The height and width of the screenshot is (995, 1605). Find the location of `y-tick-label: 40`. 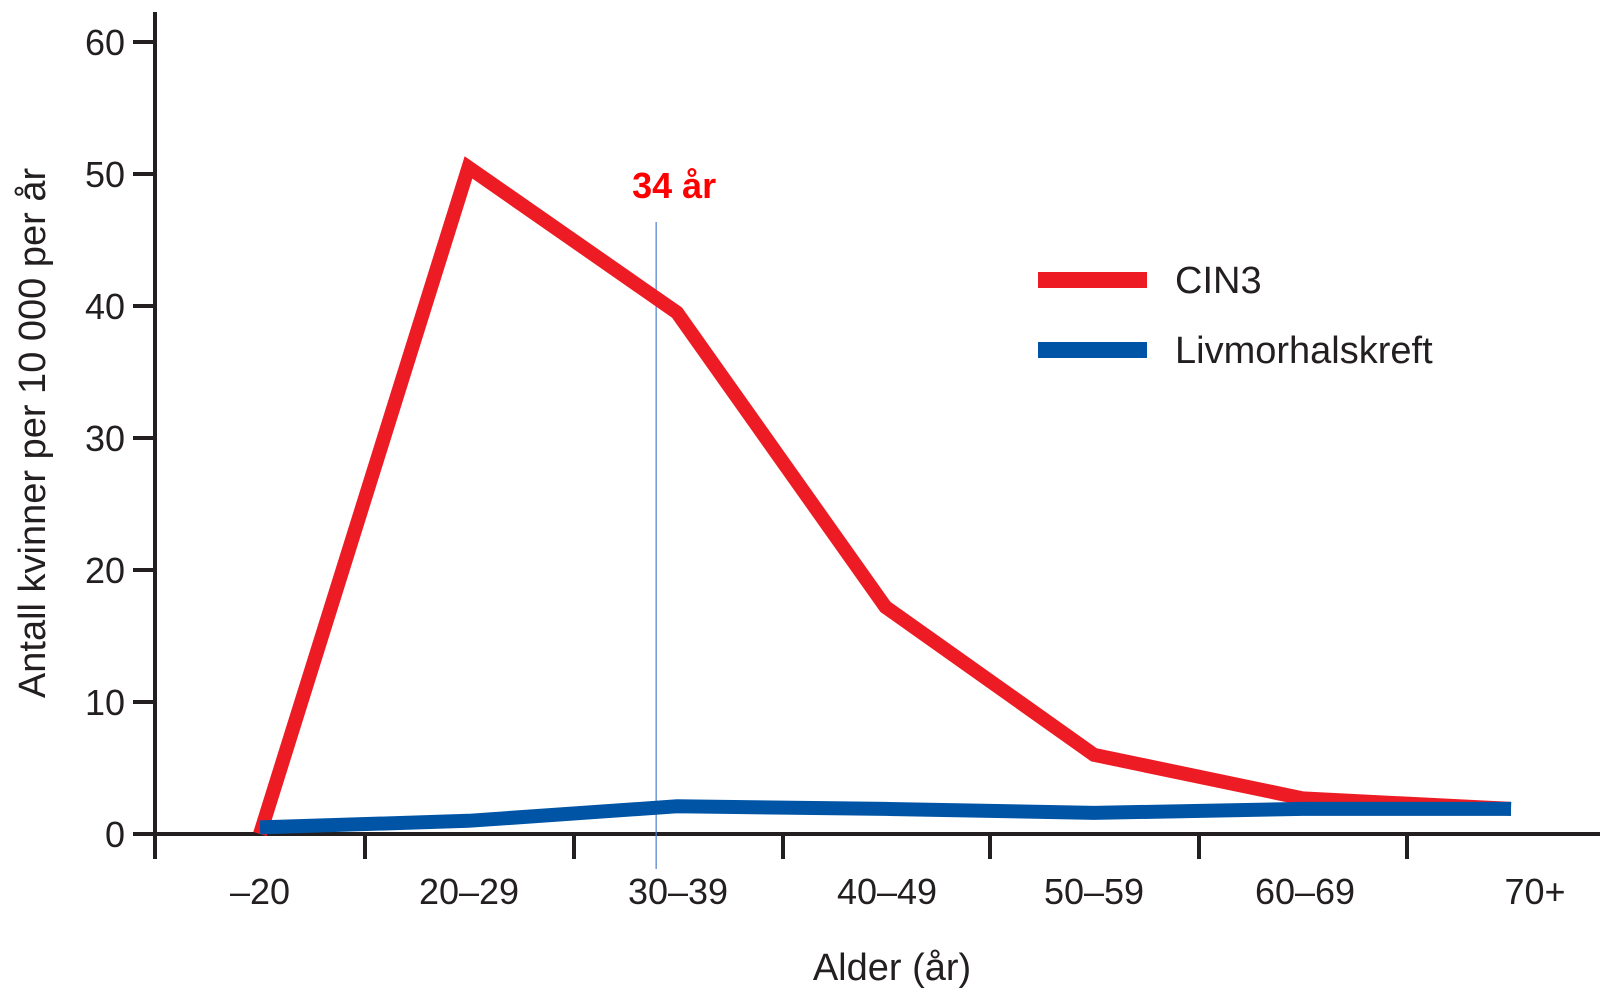

y-tick-label: 40 is located at coordinates (105, 306).